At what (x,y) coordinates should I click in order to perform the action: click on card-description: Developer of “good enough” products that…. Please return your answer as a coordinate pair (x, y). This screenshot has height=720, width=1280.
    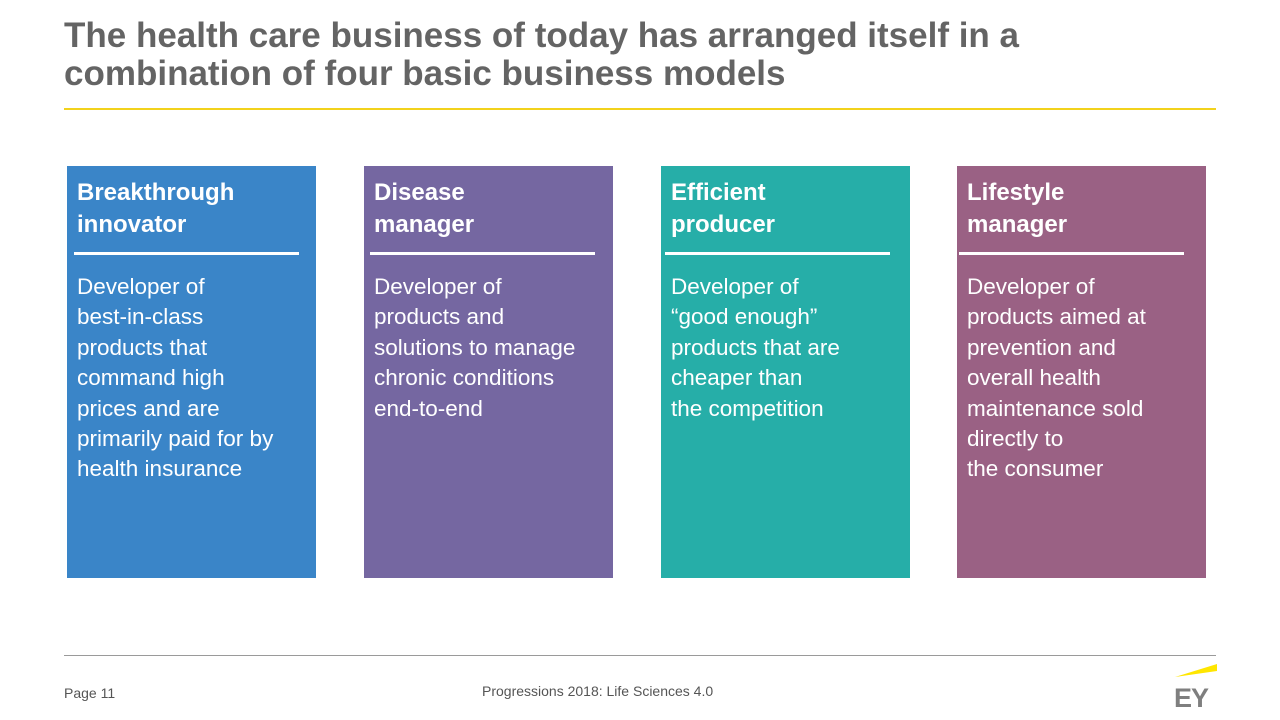
    Looking at the image, I should click on (755, 347).